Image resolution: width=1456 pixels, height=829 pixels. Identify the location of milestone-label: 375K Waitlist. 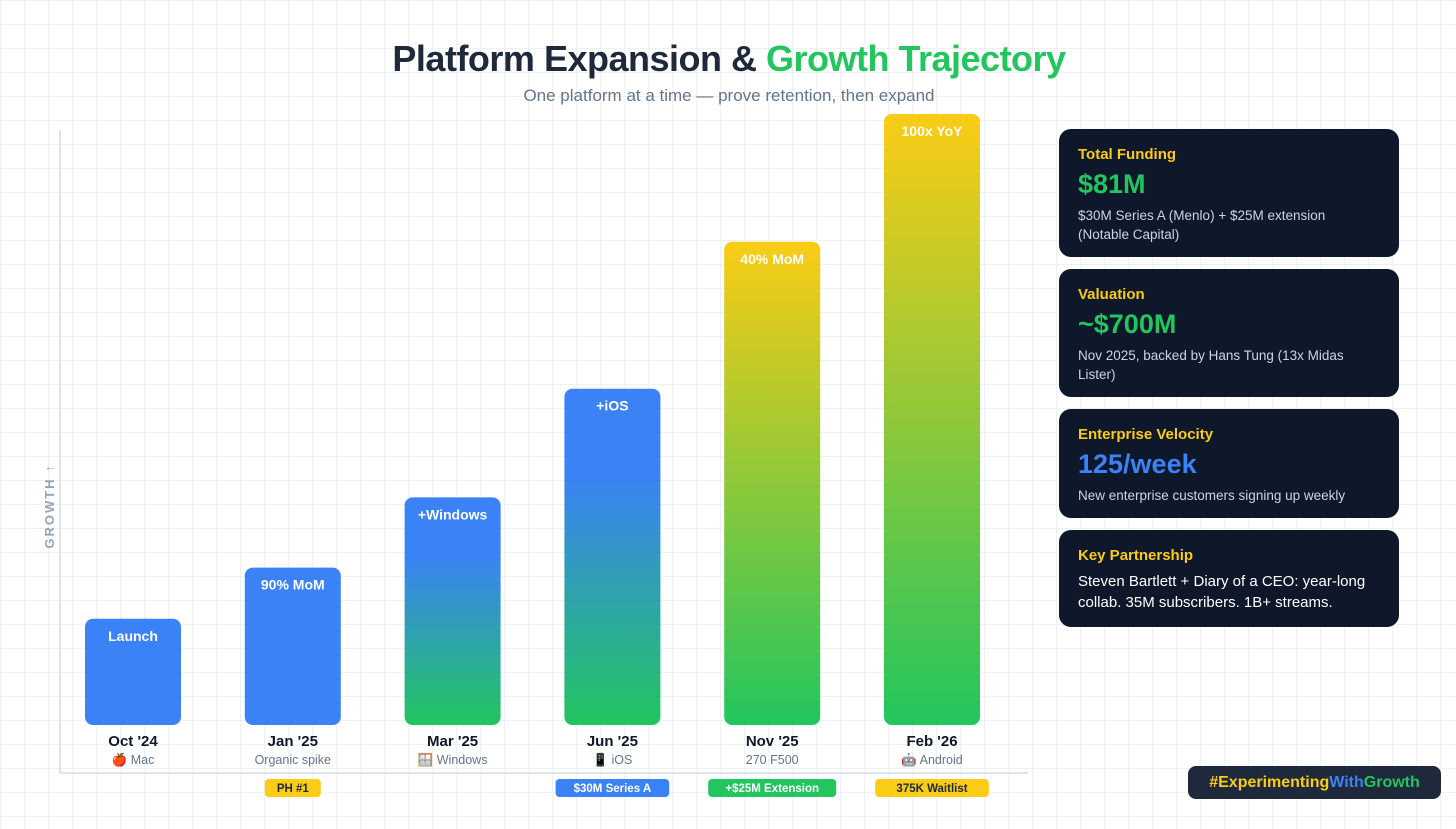
(931, 789).